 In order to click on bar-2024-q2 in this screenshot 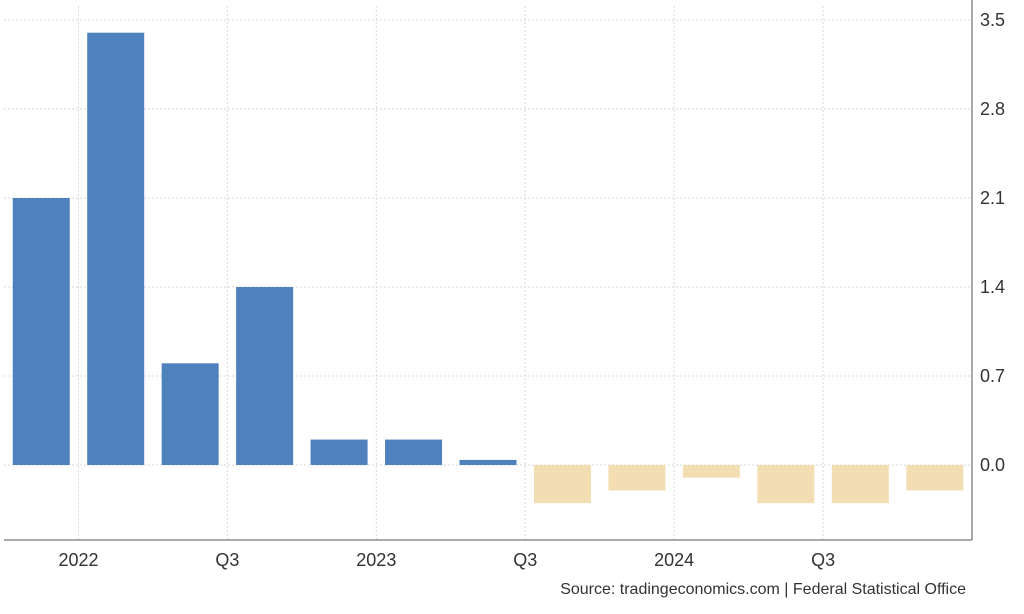, I will do `click(786, 484)`.